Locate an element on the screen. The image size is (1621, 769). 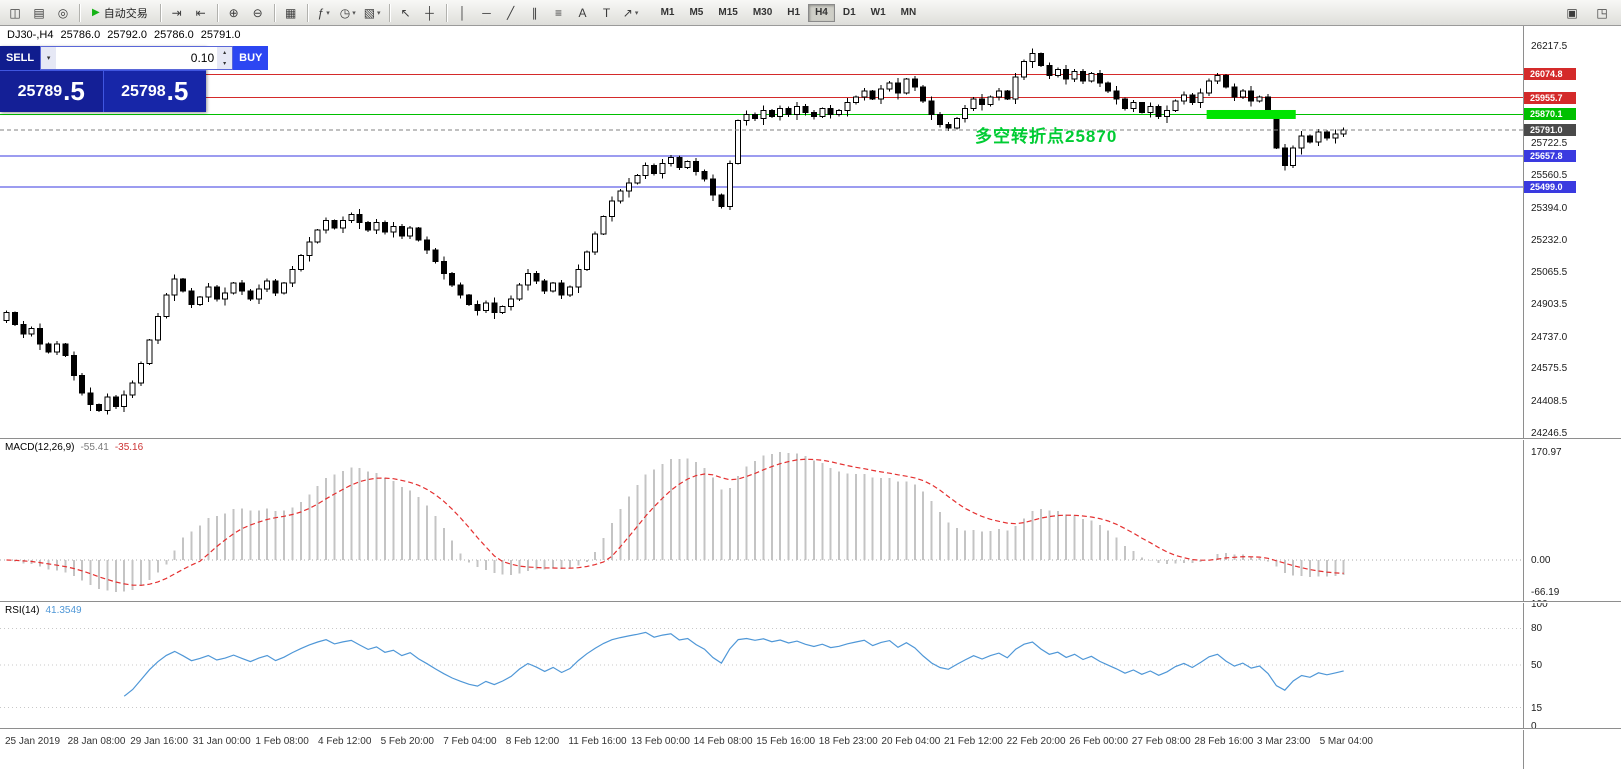
vertical-line-button: │ is located at coordinates (463, 13).